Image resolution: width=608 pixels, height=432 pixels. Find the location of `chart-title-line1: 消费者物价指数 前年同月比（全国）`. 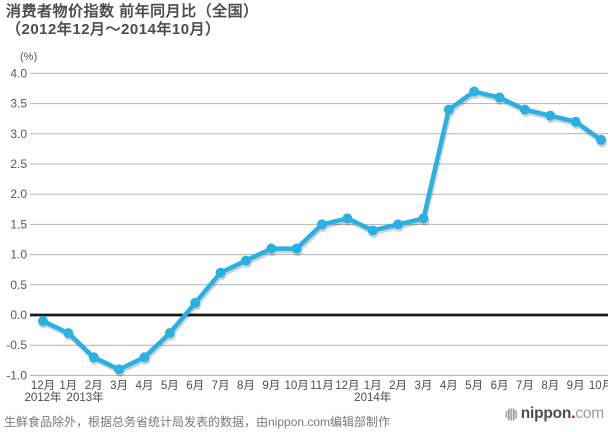

chart-title-line1: 消费者物价指数 前年同月比（全国） is located at coordinates (132, 11).